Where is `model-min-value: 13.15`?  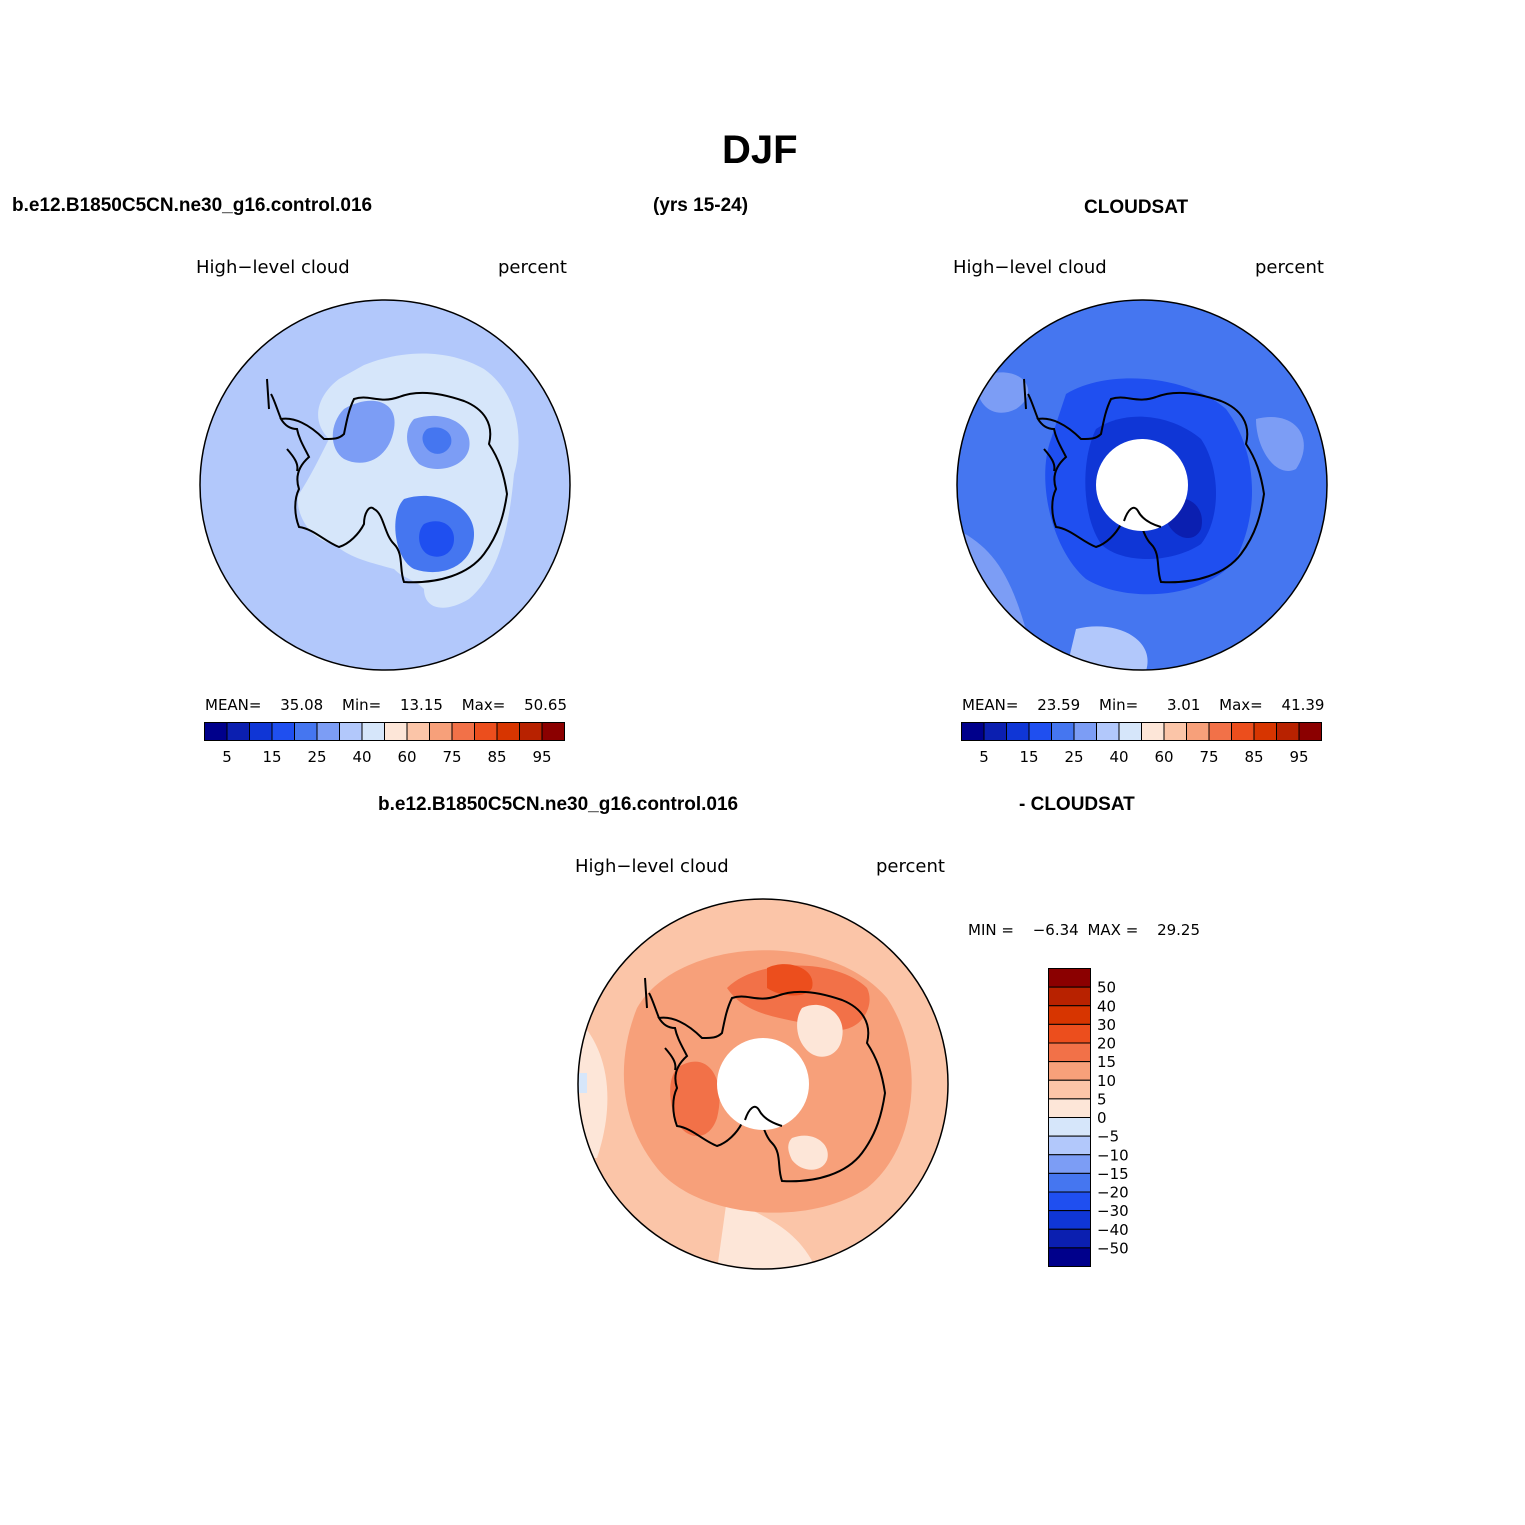
model-min-value: 13.15 is located at coordinates (421, 705).